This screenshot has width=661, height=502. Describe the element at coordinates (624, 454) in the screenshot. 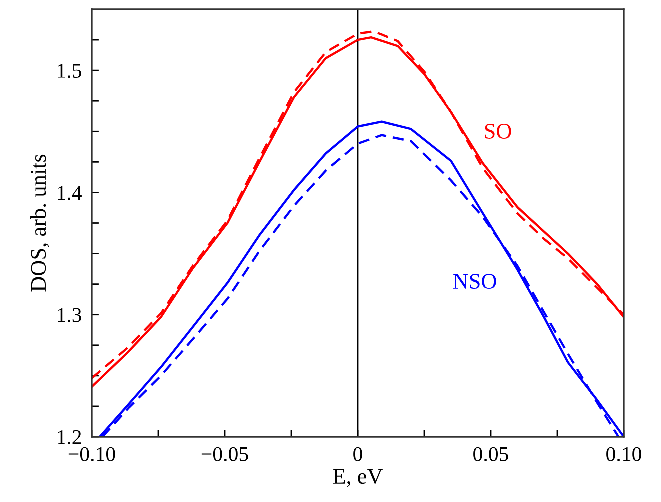

I see `x-tick-label: 0.10` at that location.